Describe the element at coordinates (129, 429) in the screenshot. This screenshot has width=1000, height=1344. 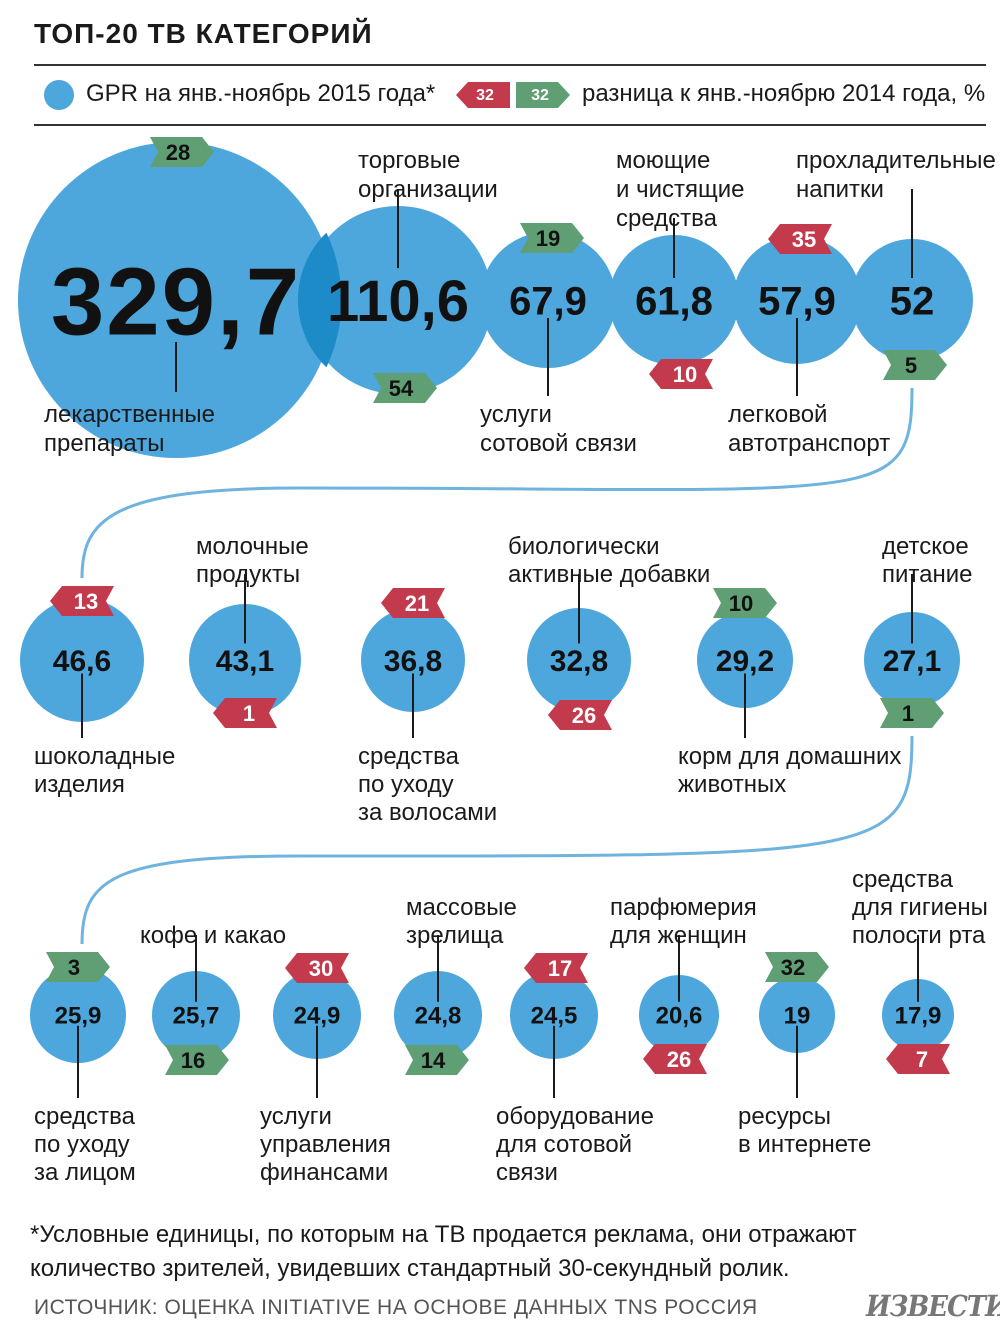
I see `category-label-1: лекарственные препараты` at that location.